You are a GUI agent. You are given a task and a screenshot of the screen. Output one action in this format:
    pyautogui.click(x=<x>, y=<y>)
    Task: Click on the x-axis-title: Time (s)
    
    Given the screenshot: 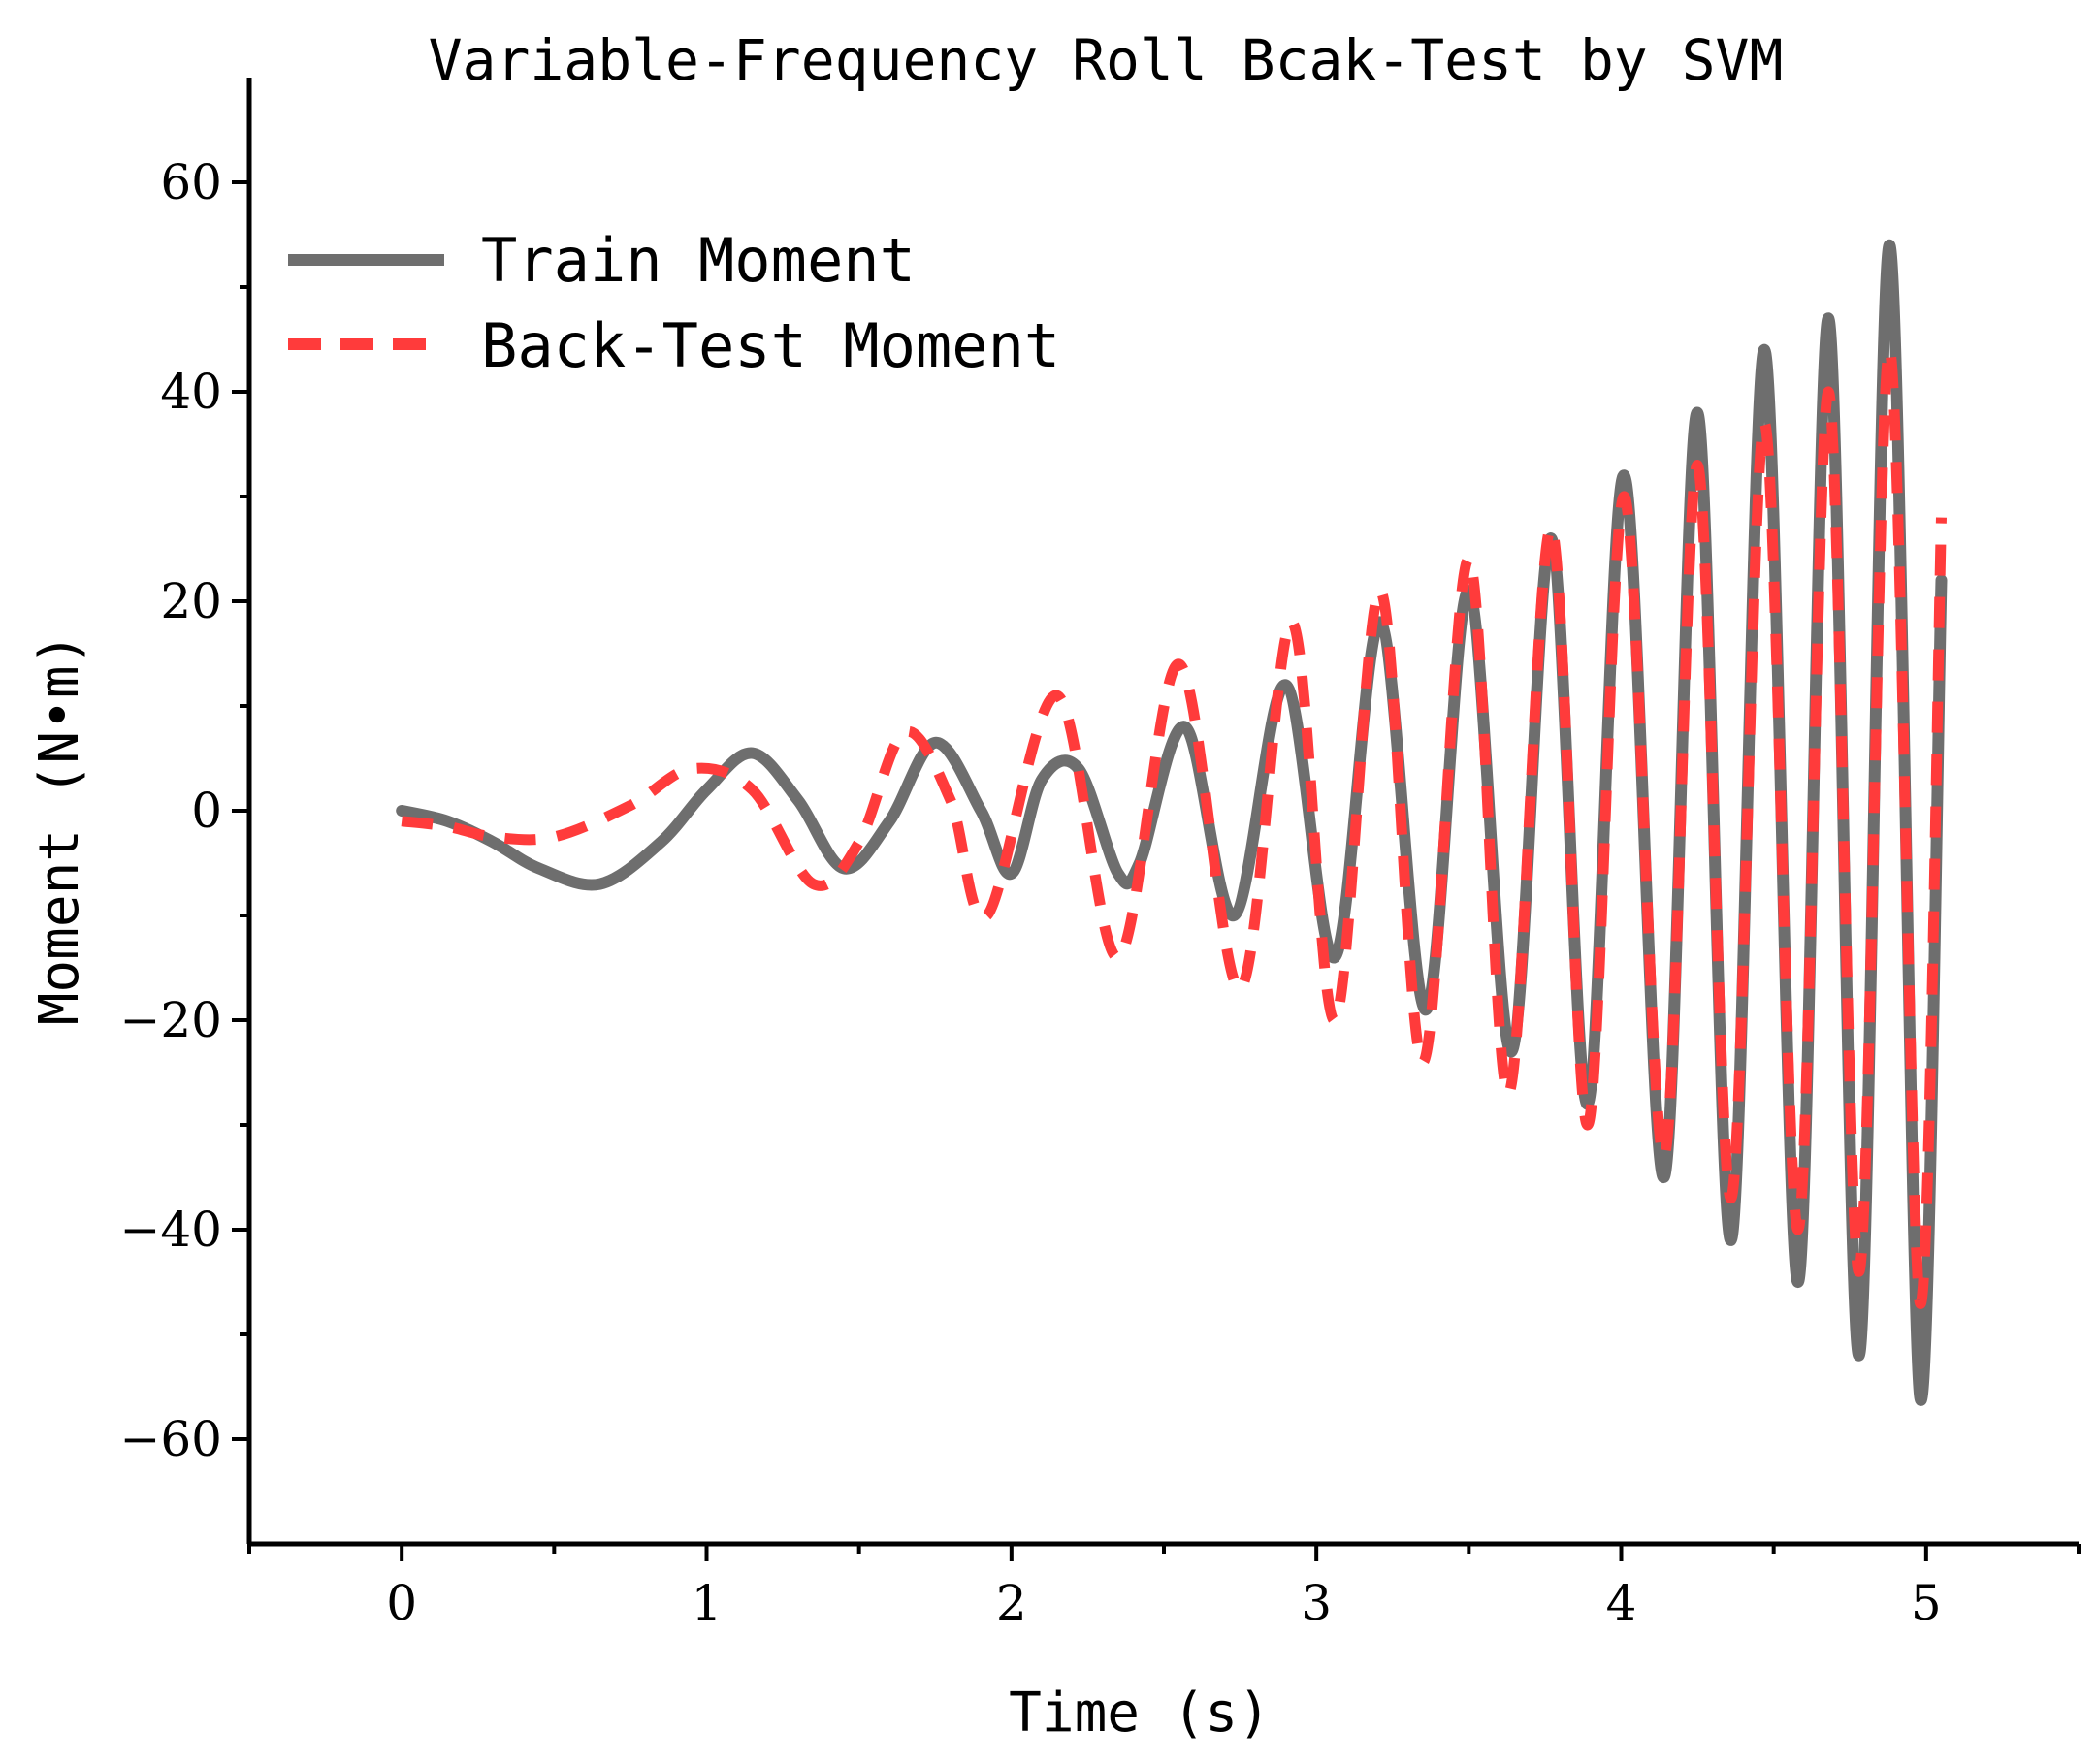 What is the action you would take?
    pyautogui.click(x=1140, y=1713)
    